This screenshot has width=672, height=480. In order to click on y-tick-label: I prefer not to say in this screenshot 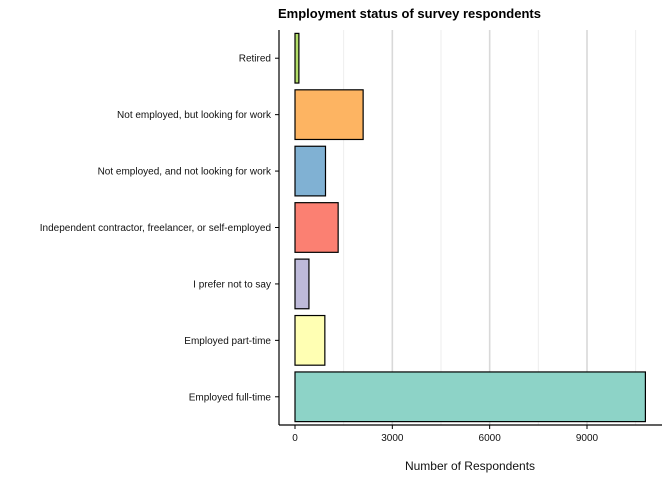, I will do `click(232, 284)`.